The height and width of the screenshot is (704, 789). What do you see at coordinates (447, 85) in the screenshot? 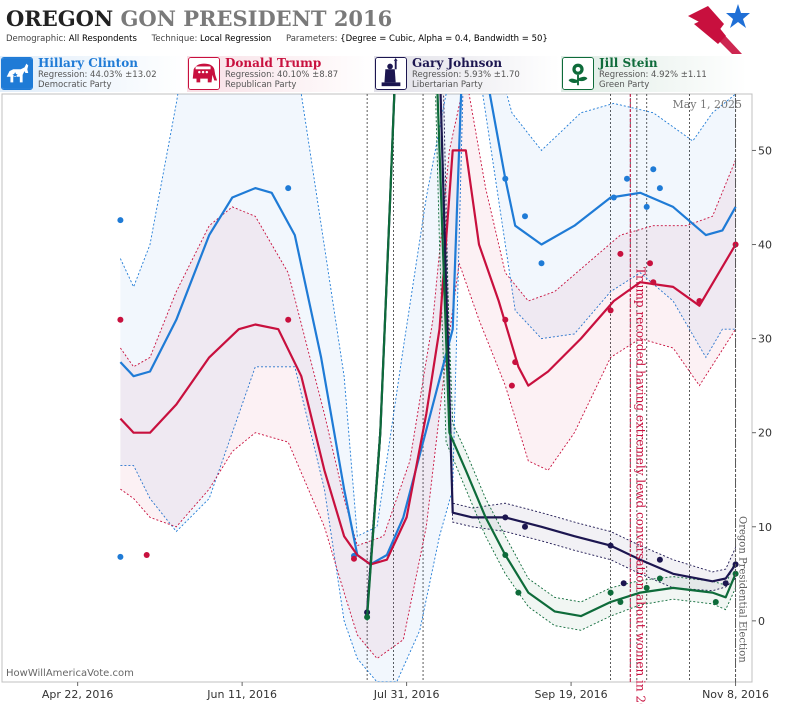
I see `candidate-party: Libertarian Party` at bounding box center [447, 85].